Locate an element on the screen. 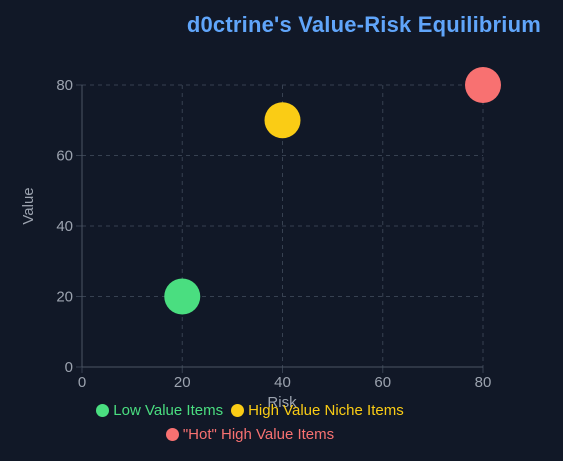  x-tick-label: 60 is located at coordinates (382, 382).